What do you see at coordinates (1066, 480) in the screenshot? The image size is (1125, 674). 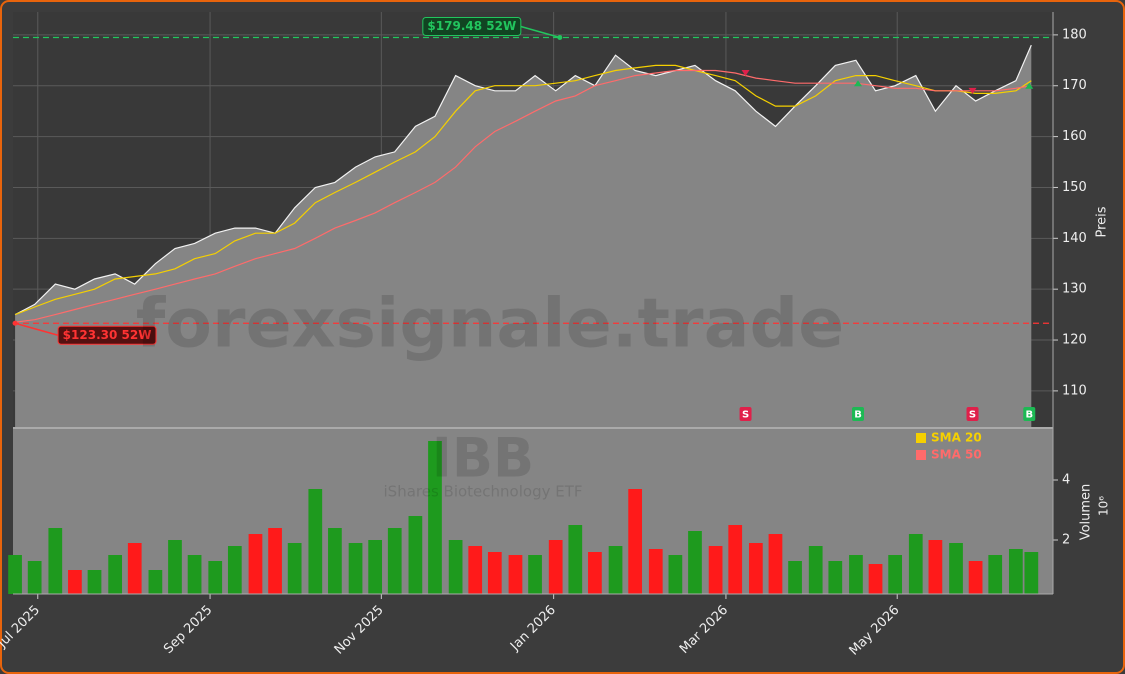 I see `volume-tick-label: 4` at bounding box center [1066, 480].